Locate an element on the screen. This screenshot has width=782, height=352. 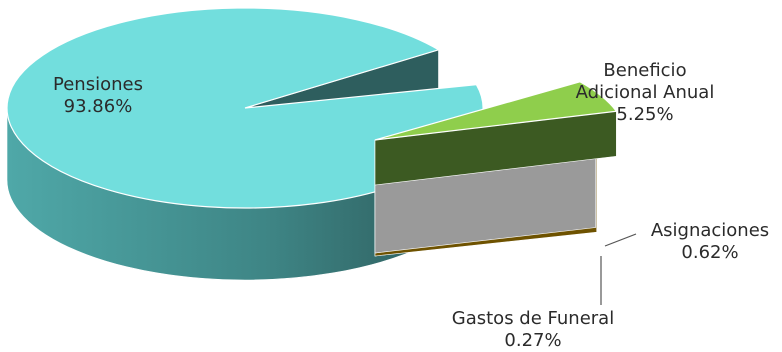
label-gastos-value: 0.27% is located at coordinates (533, 340).